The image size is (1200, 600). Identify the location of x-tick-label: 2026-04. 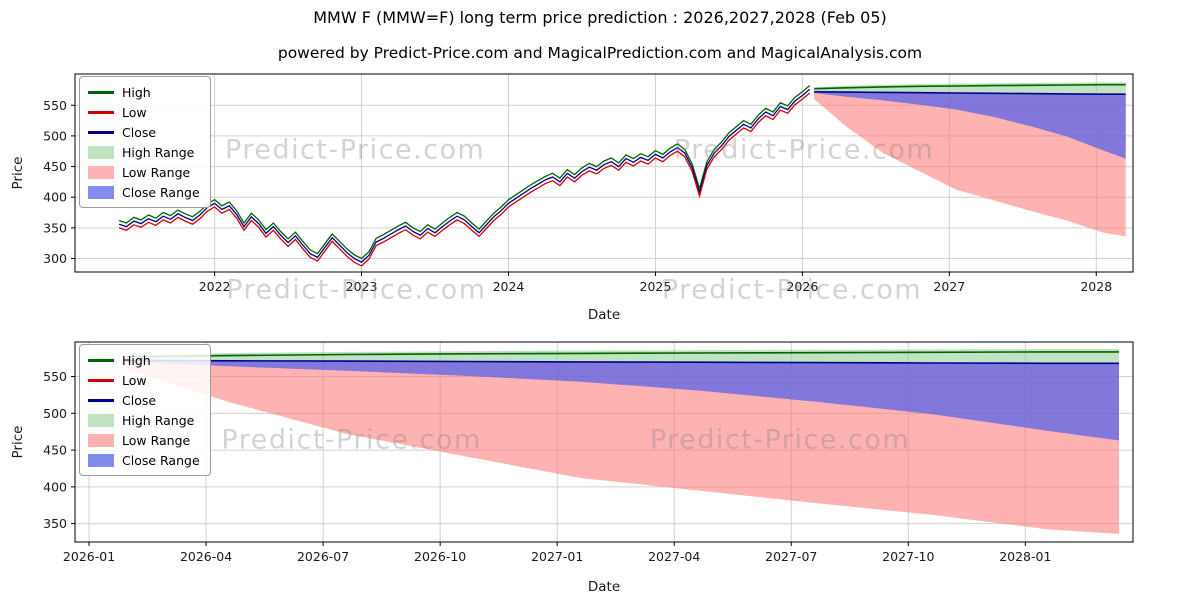
(206, 556).